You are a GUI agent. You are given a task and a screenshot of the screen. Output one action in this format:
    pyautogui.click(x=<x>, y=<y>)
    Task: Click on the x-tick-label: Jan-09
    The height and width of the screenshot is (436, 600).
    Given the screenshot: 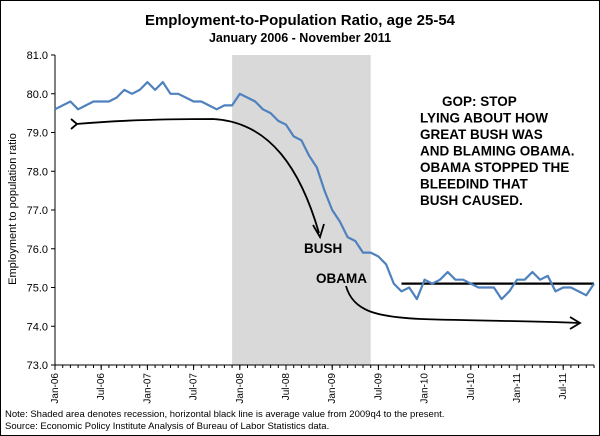 What is the action you would take?
    pyautogui.click(x=332, y=388)
    